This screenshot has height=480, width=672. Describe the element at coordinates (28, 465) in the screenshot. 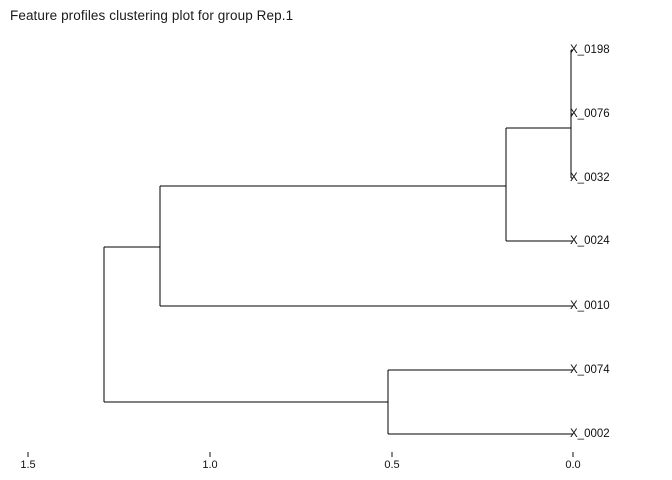

I see `axis-tick-label-1-5: 1.5` at that location.